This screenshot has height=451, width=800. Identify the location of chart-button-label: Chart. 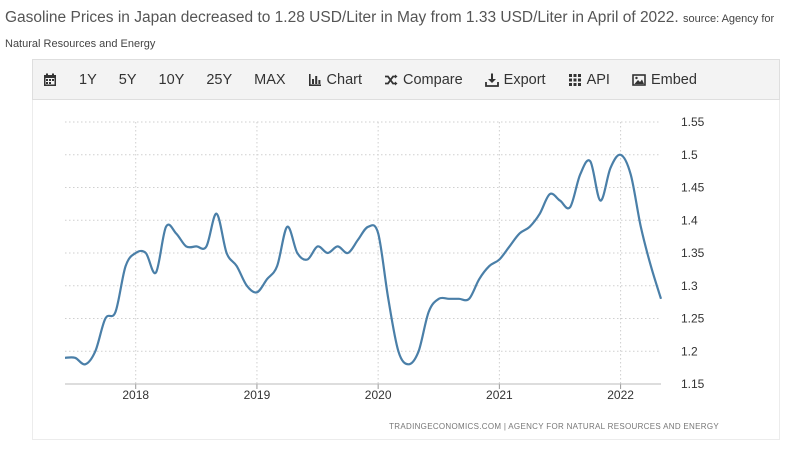
(344, 79).